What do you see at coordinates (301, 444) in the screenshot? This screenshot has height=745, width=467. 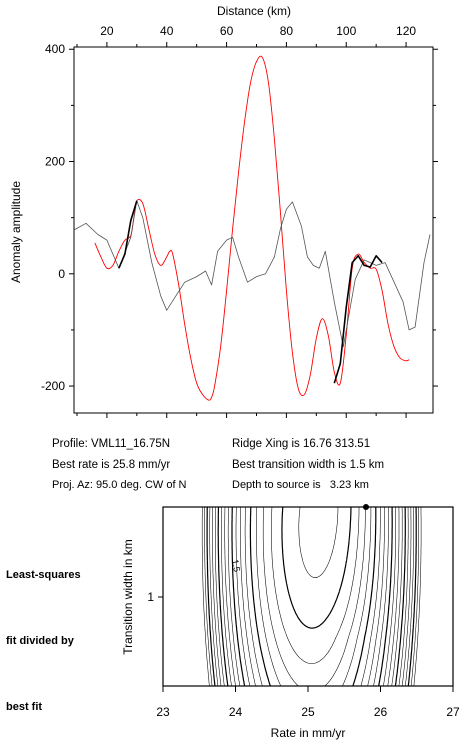 I see `ridge-xing-text: Ridge Xing is 16.76 313.51` at bounding box center [301, 444].